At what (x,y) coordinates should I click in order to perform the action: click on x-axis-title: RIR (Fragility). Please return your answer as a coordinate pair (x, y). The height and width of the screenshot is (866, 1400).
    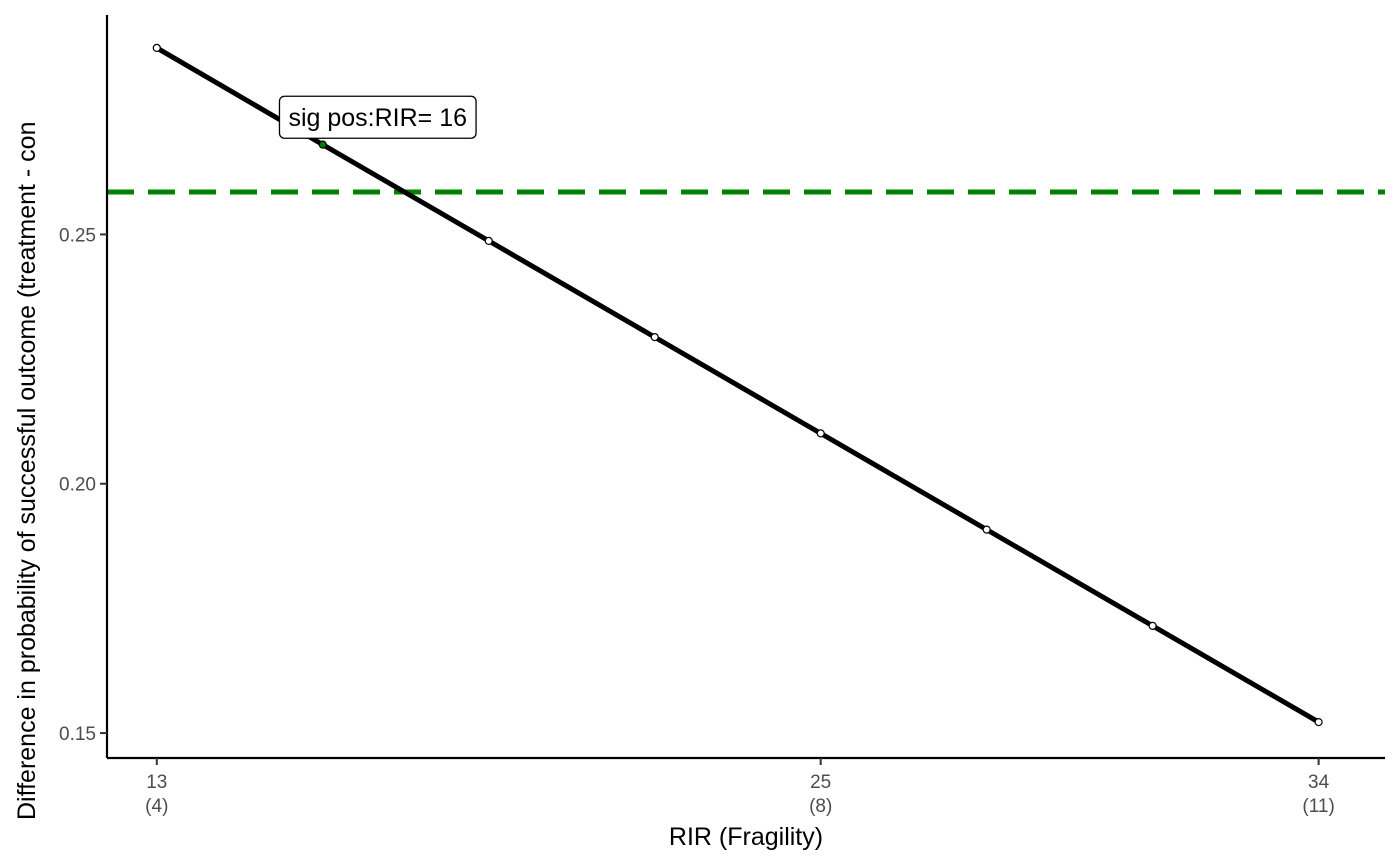
    Looking at the image, I should click on (746, 837).